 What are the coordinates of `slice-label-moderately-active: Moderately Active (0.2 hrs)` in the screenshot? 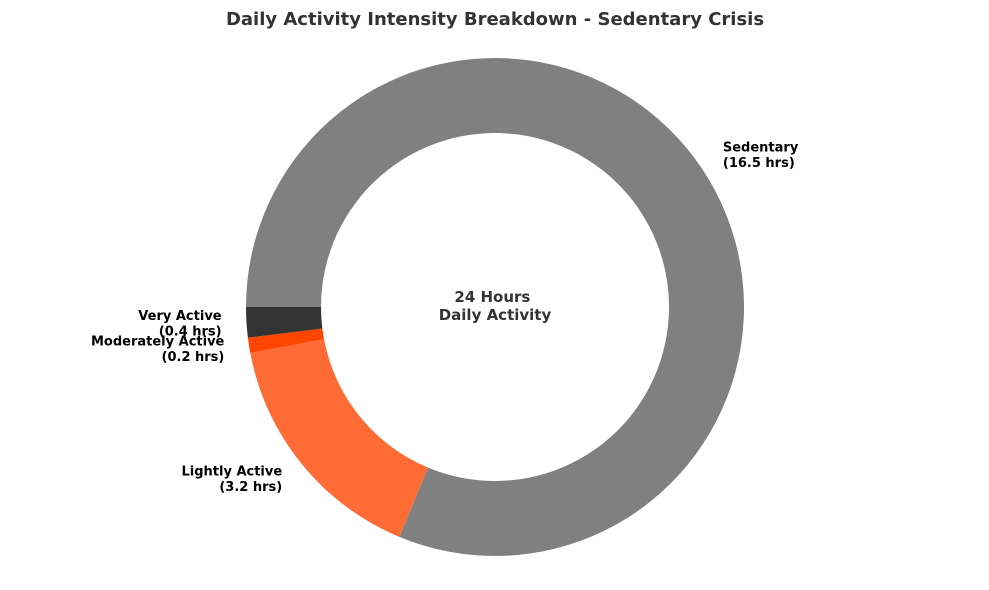 It's located at (158, 349).